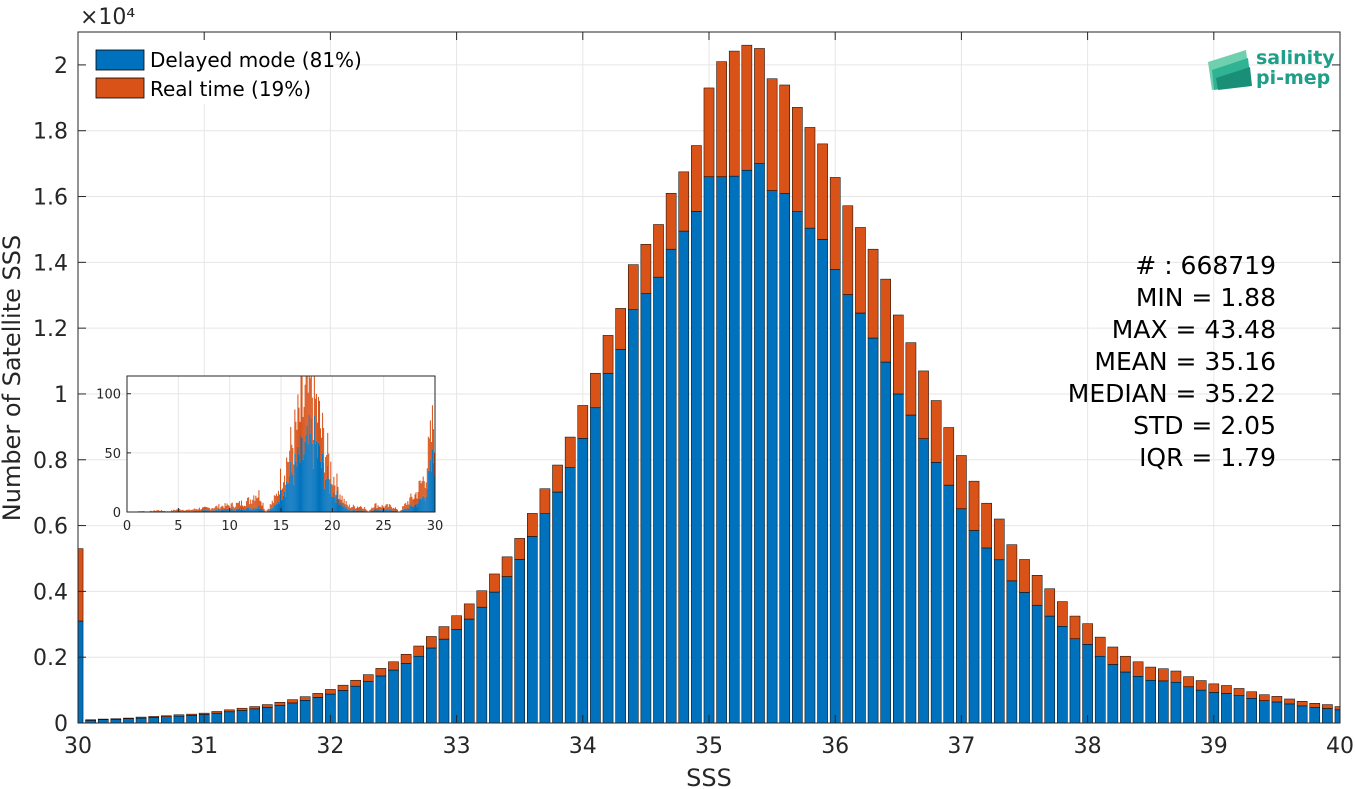  What do you see at coordinates (50, 592) in the screenshot?
I see `y-tick-label: 0.4` at bounding box center [50, 592].